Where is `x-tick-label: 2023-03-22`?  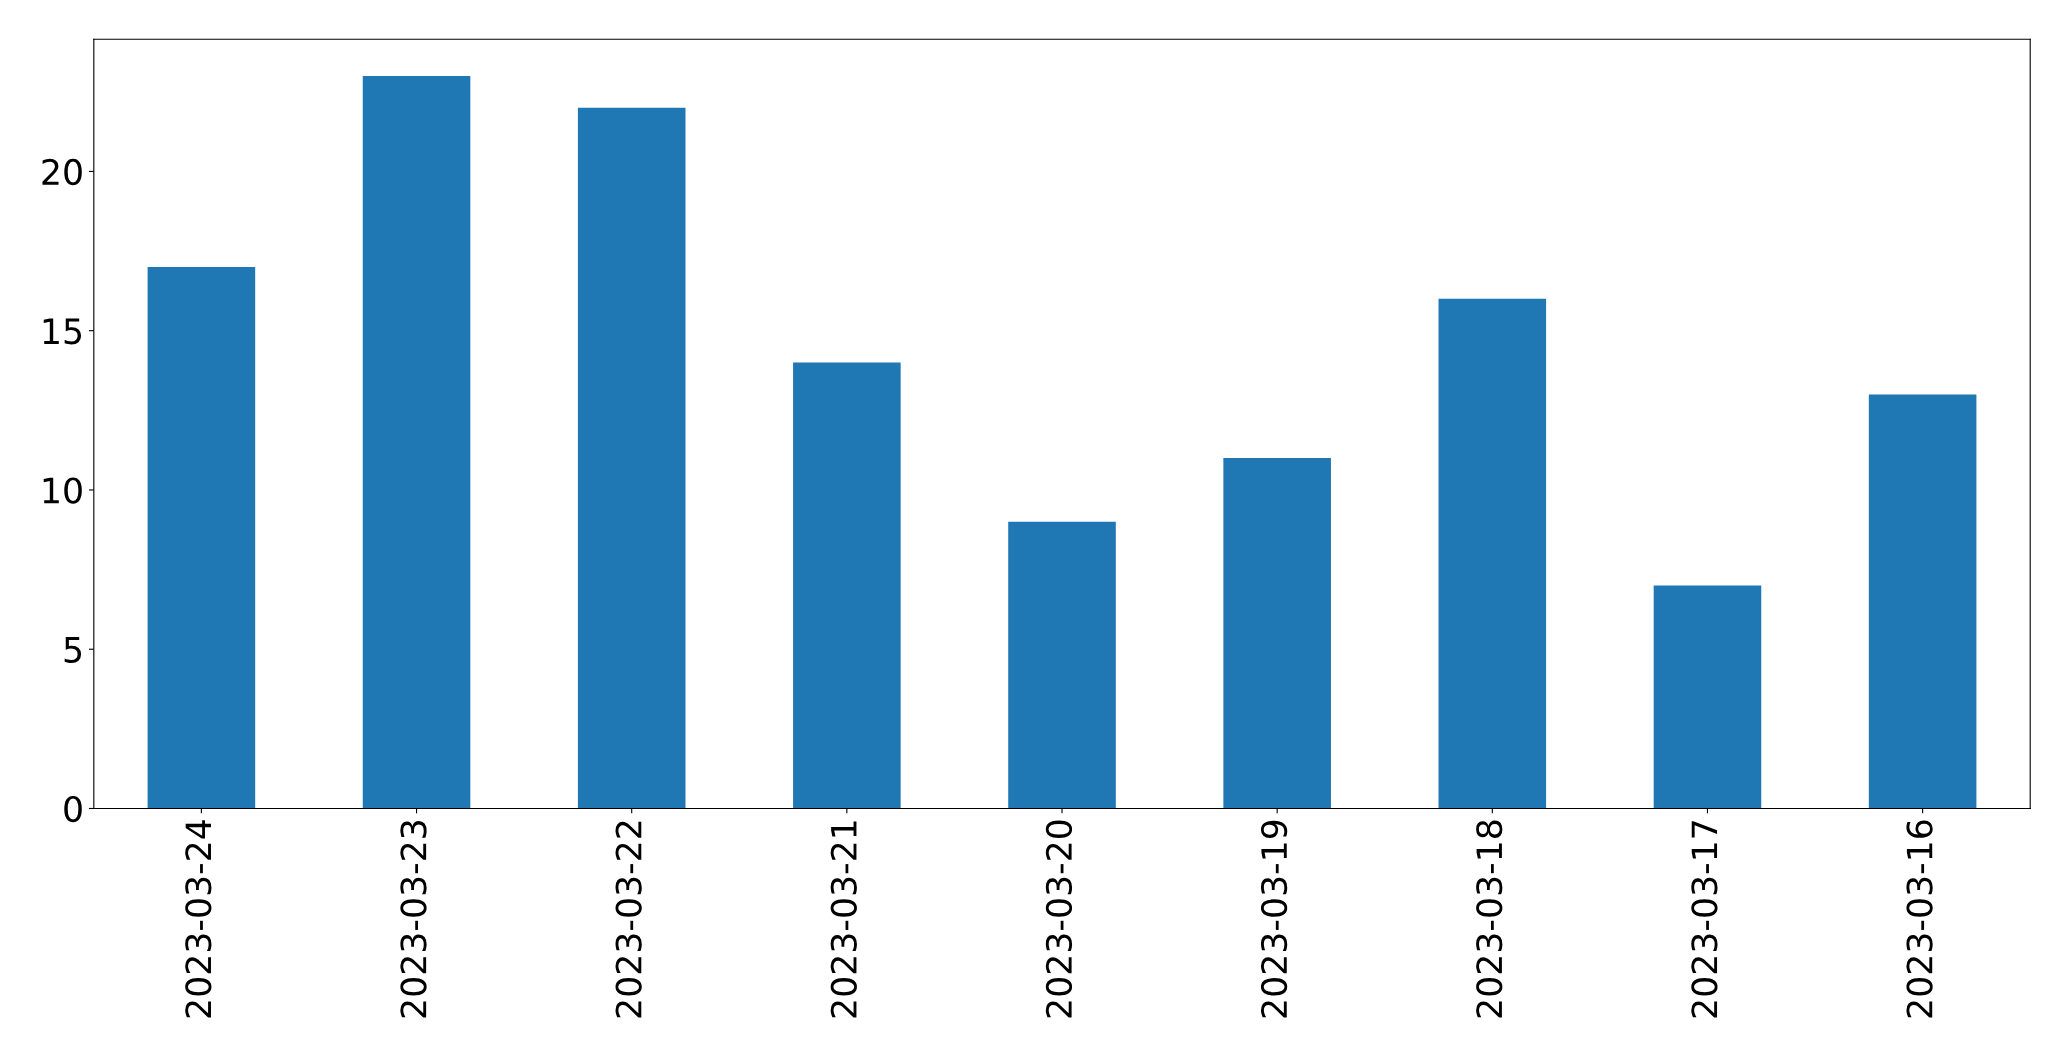 x-tick-label: 2023-03-22 is located at coordinates (628, 919).